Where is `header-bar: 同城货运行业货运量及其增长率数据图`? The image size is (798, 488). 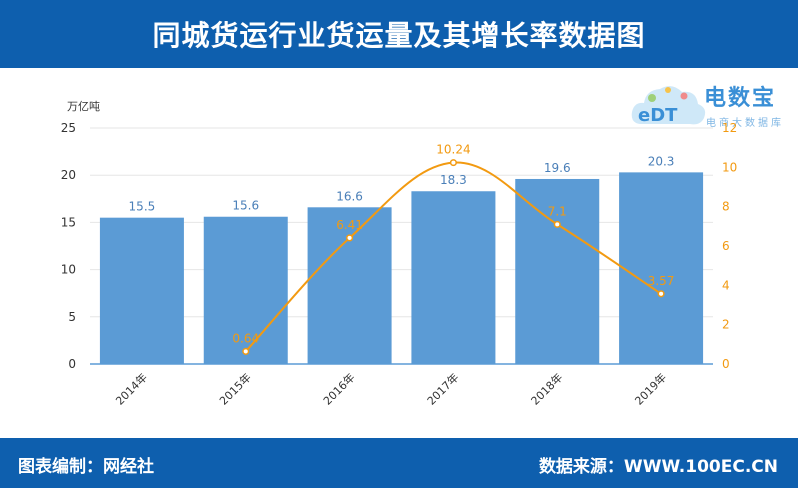
header-bar: 同城货运行业货运量及其增长率数据图 is located at coordinates (399, 34).